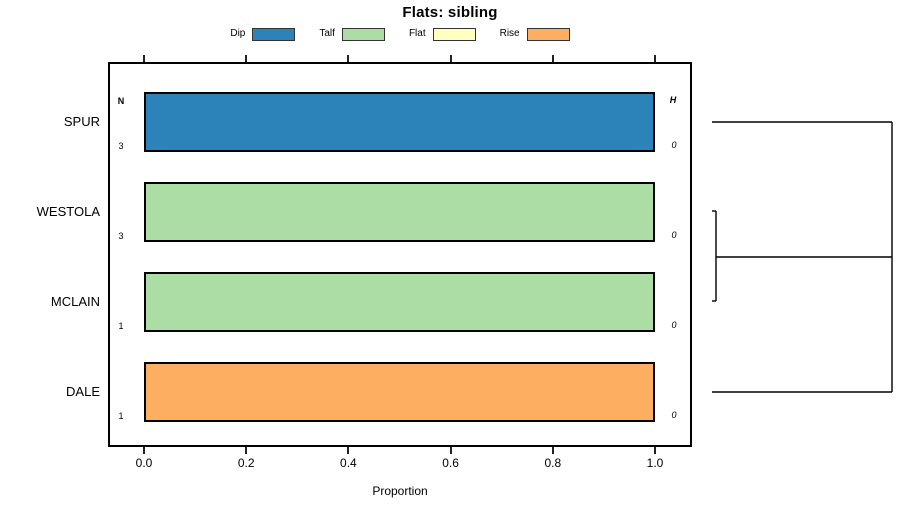 This screenshot has height=520, width=900. Describe the element at coordinates (400, 34) in the screenshot. I see `legend: Dip Talf Flat Rise` at that location.